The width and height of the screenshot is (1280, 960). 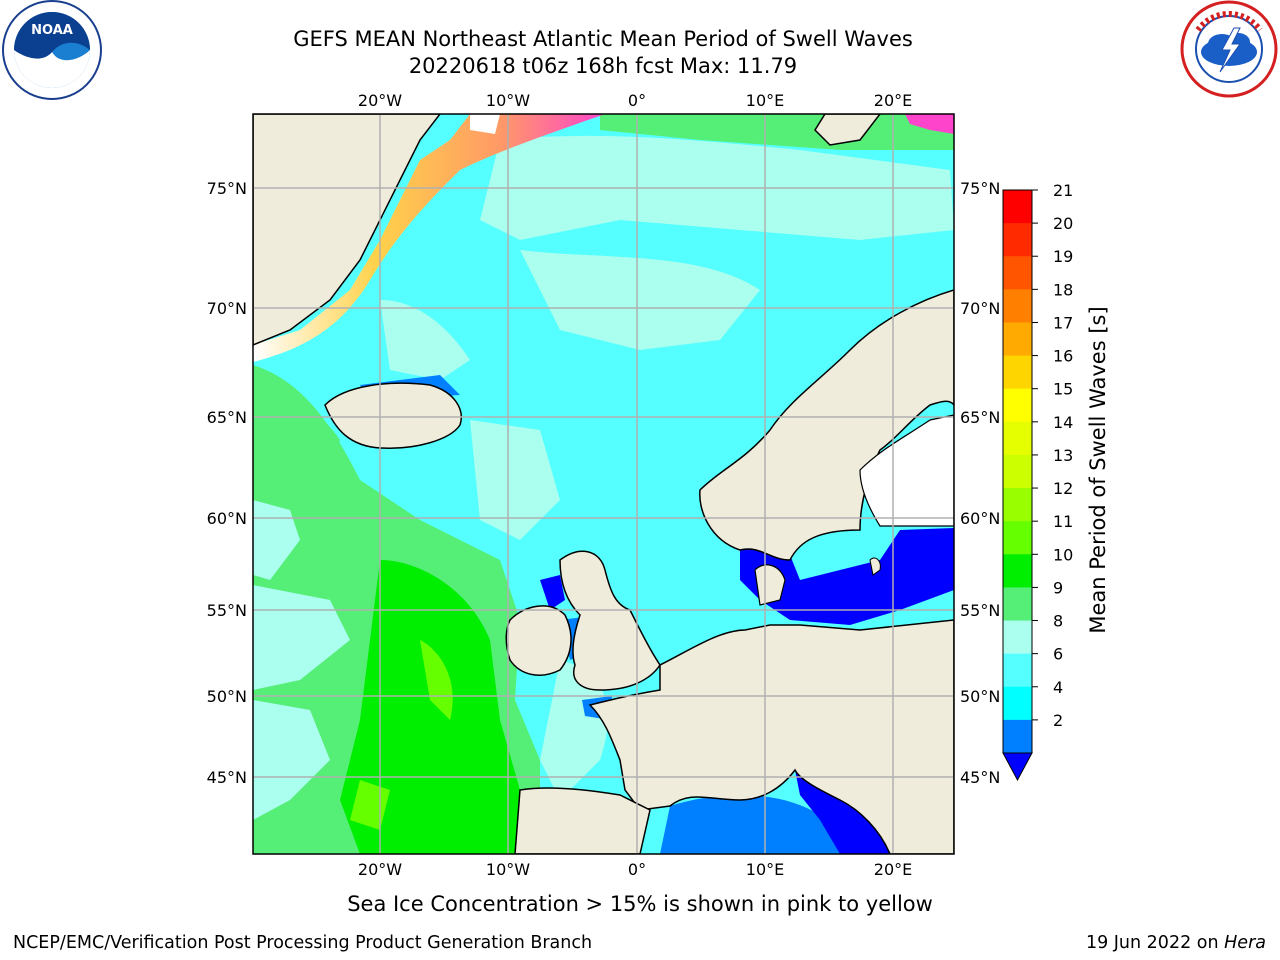 I want to click on colorbar-frame, so click(x=1017, y=471).